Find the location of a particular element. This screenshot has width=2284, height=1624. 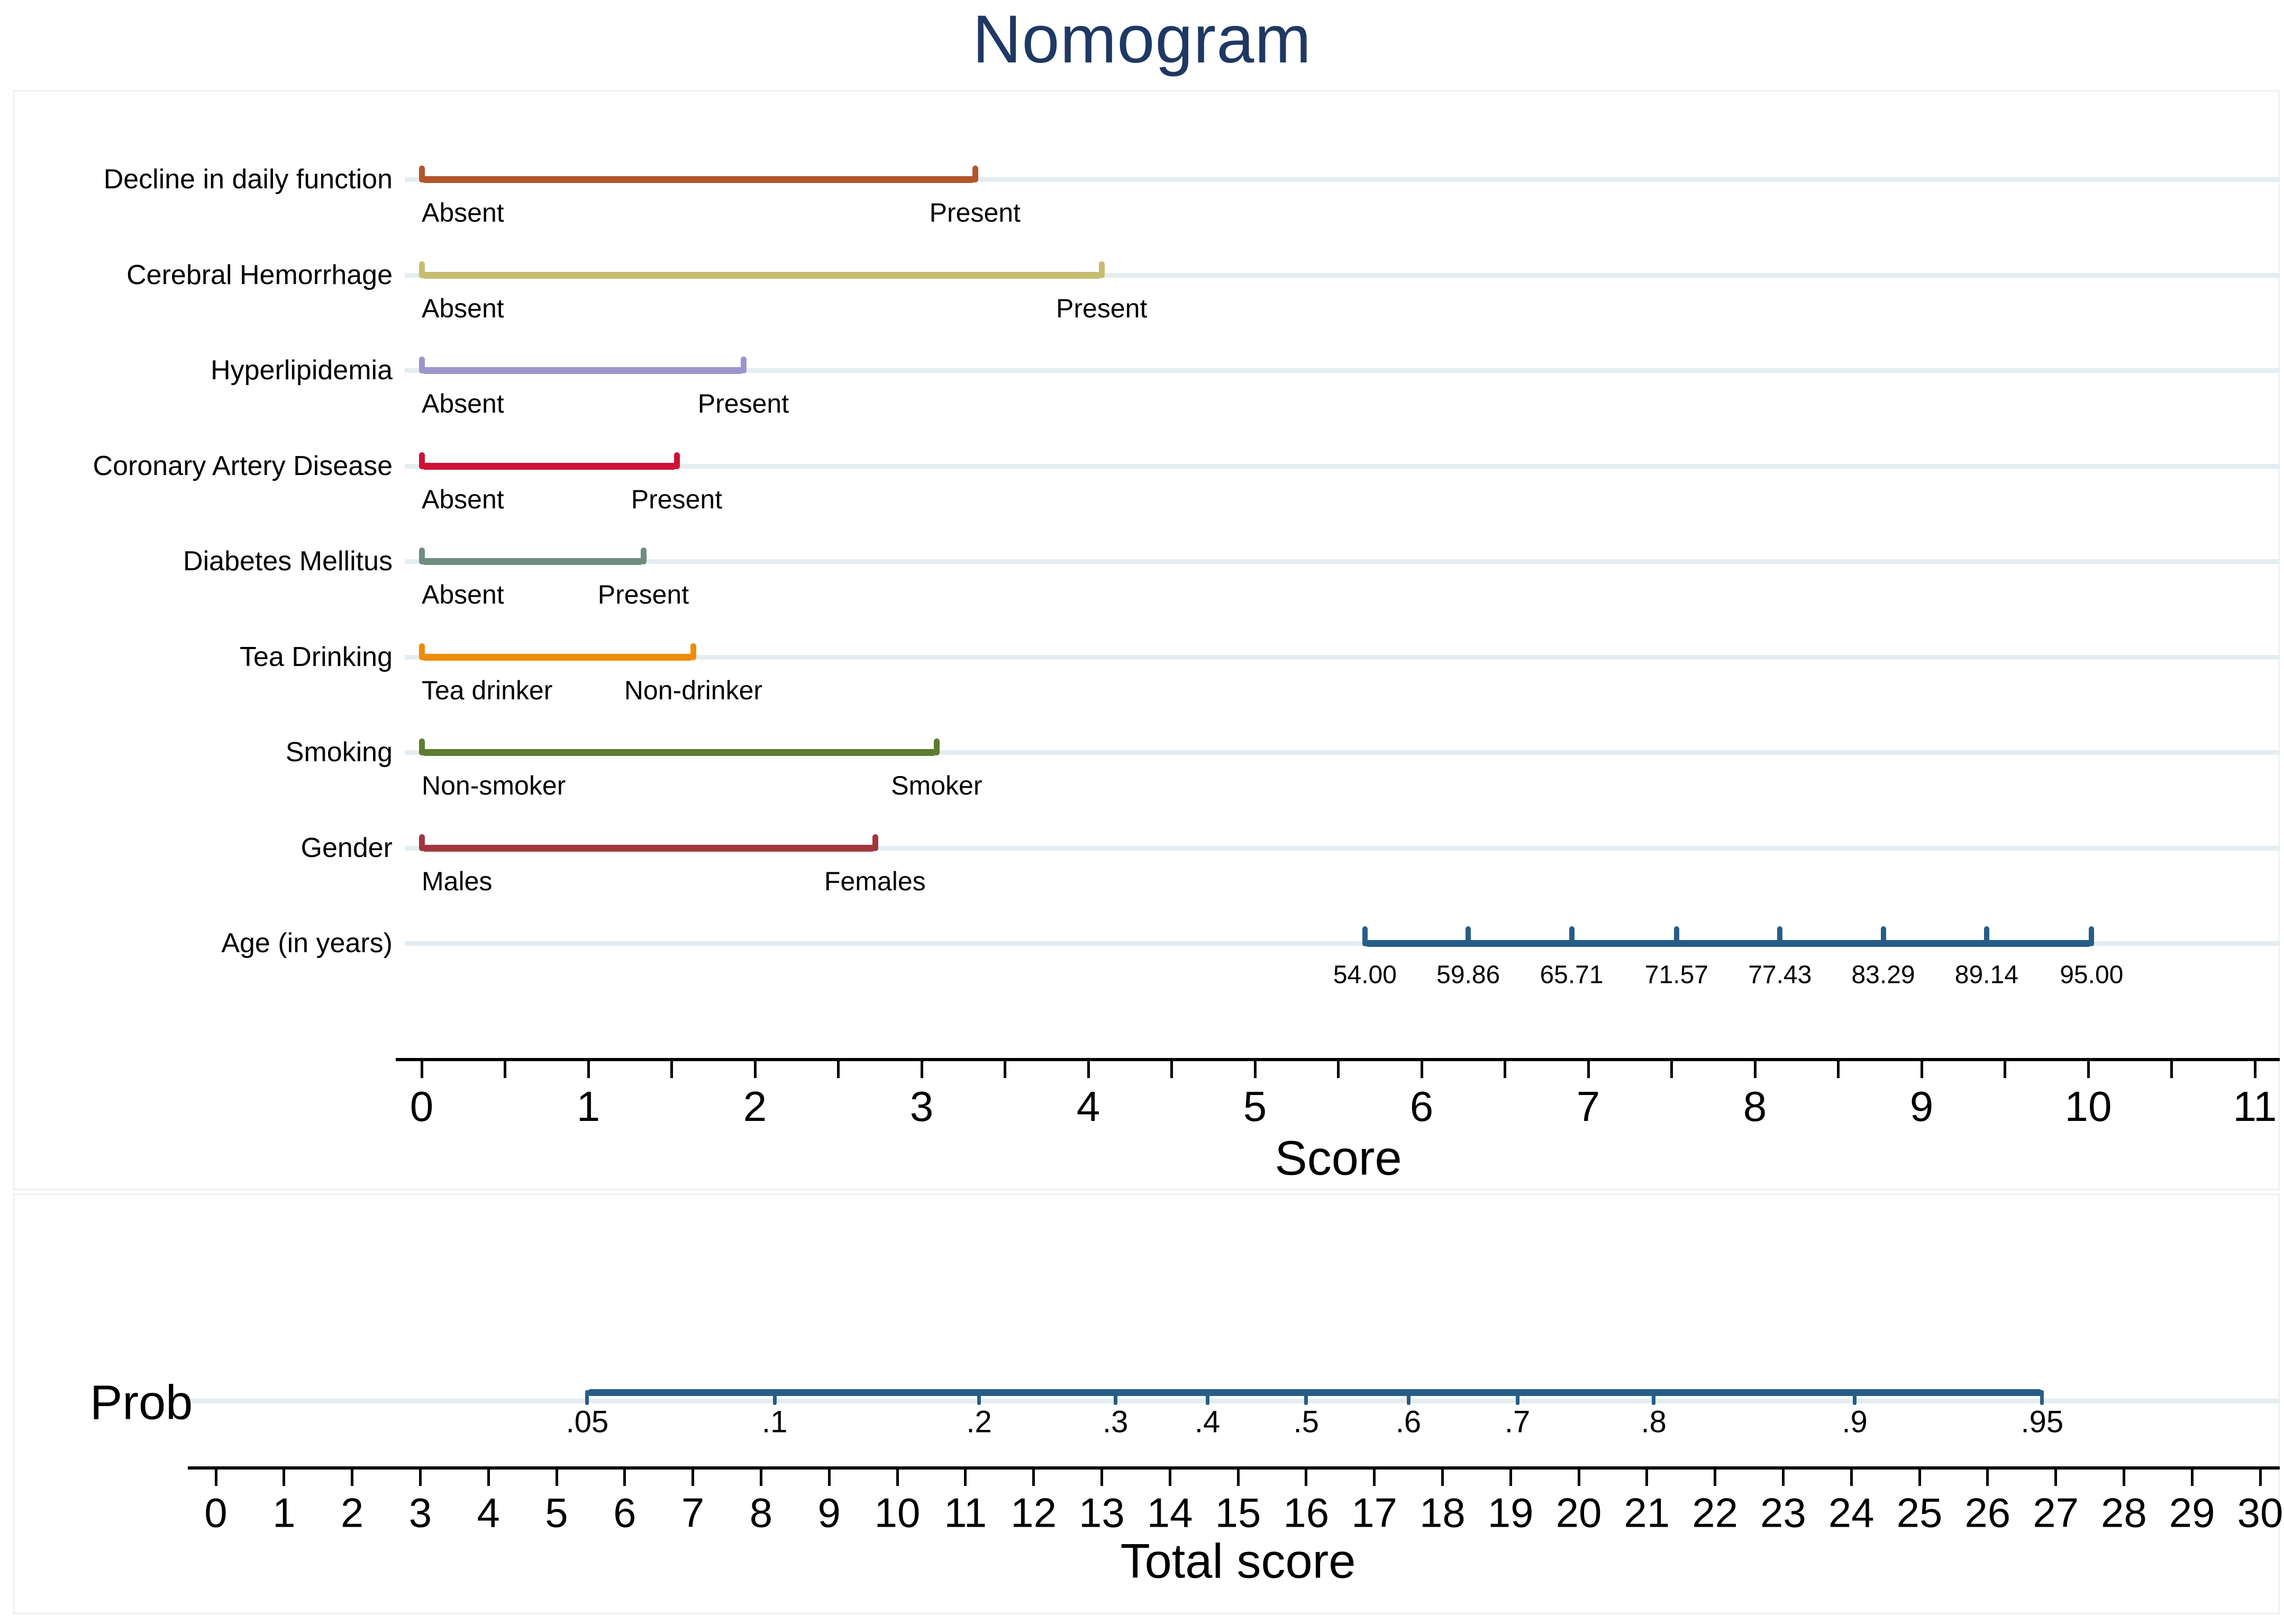

total-axis-tick-label: 6 is located at coordinates (624, 1512).